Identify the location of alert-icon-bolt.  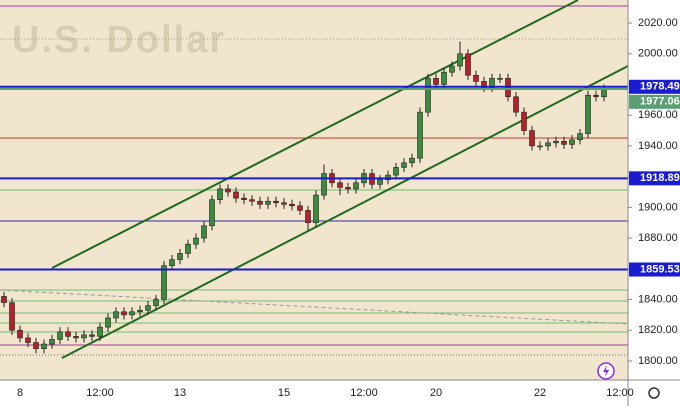
(606, 371).